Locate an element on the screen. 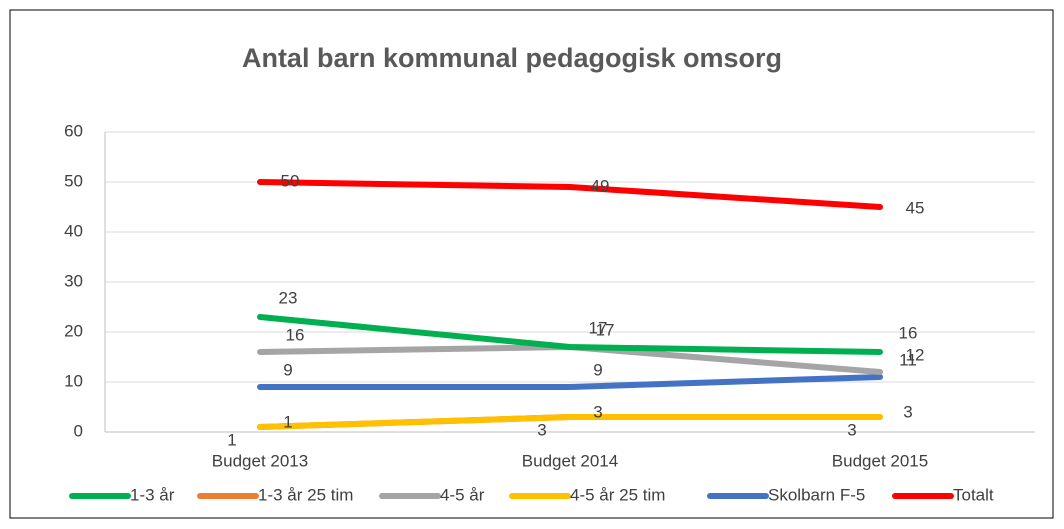 This screenshot has width=1064, height=529. y-tick-label: 30 is located at coordinates (73, 280).